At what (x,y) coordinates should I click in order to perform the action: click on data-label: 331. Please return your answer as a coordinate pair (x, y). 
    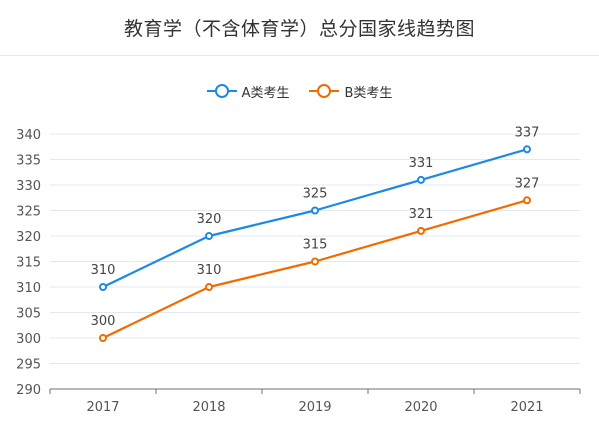
    Looking at the image, I should click on (421, 163).